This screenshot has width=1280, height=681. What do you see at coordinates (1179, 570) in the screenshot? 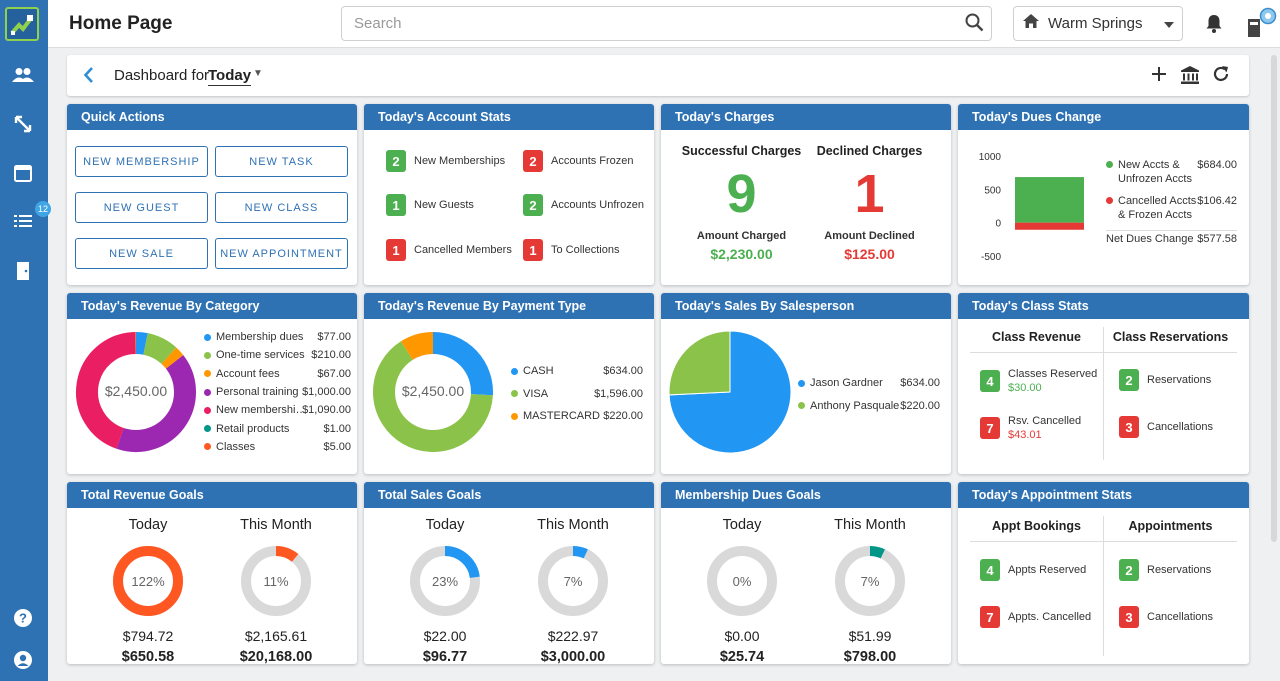
I see `stat-label: Reservations` at bounding box center [1179, 570].